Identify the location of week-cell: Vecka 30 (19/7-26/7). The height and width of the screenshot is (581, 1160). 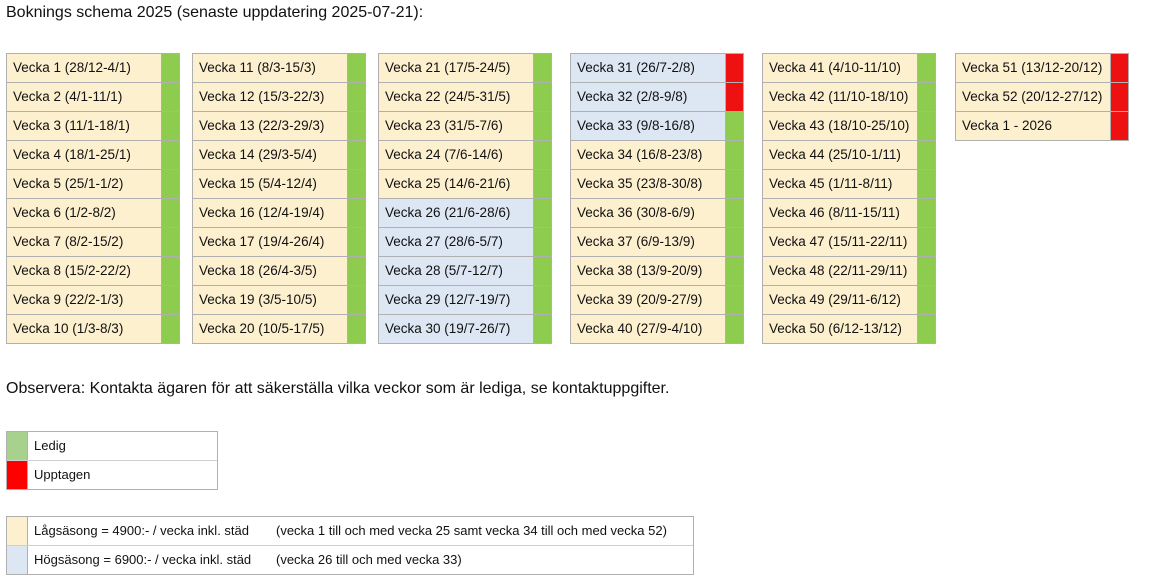
(465, 329).